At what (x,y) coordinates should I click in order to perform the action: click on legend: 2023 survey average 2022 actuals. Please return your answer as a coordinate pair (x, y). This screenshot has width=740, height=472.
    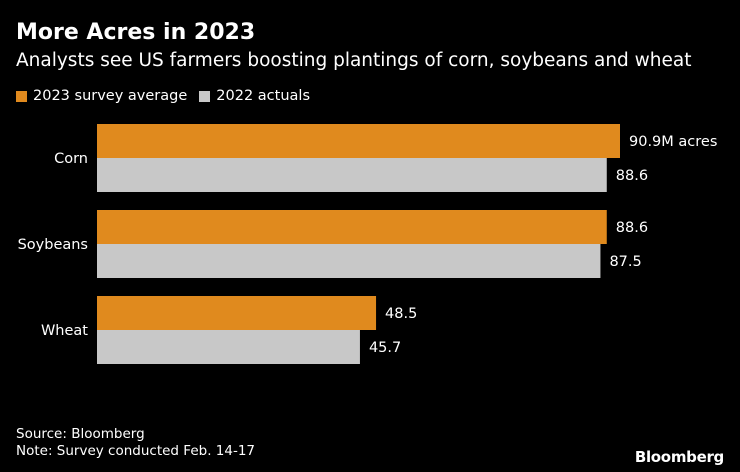
    Looking at the image, I should click on (169, 96).